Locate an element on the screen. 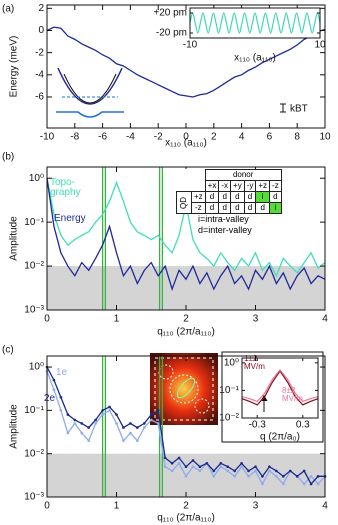  x-tick-label: -4 is located at coordinates (130, 137).